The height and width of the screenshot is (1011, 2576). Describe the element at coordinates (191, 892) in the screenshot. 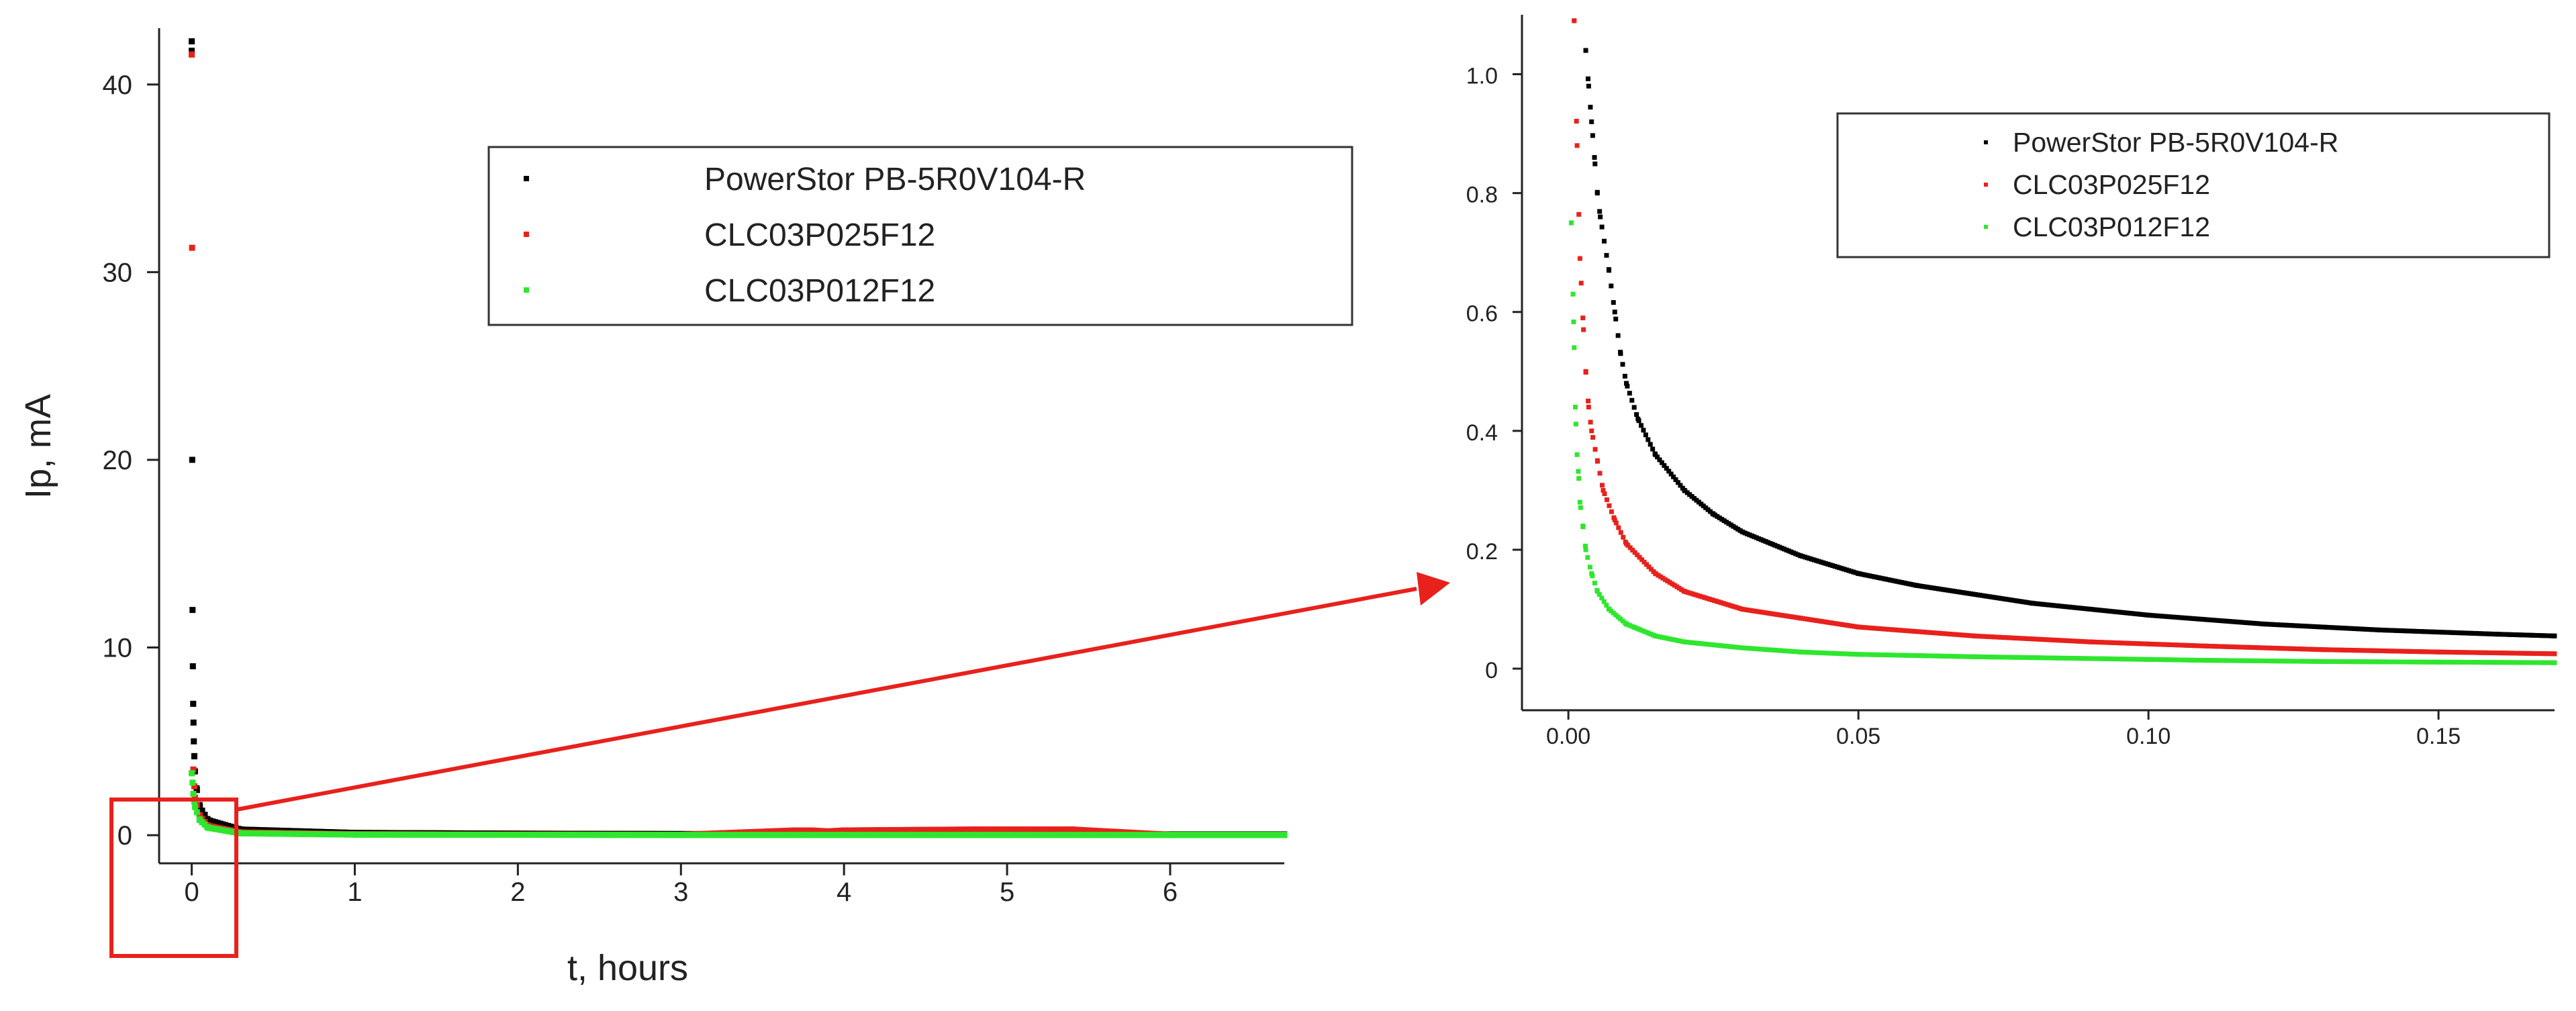

I see `left-x-tick-label: 0` at that location.